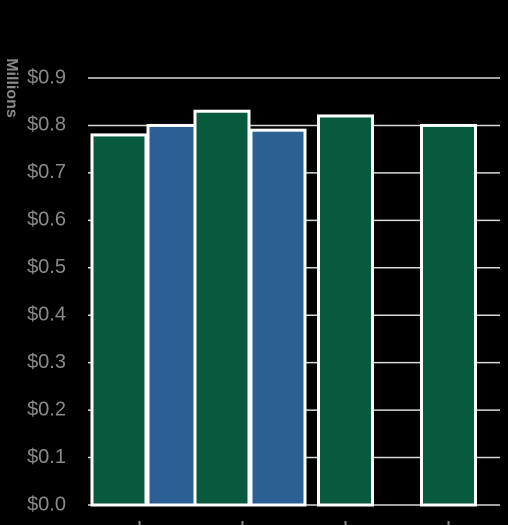 The height and width of the screenshot is (525, 508). I want to click on y-axis-label: Millions, so click(11, 88).